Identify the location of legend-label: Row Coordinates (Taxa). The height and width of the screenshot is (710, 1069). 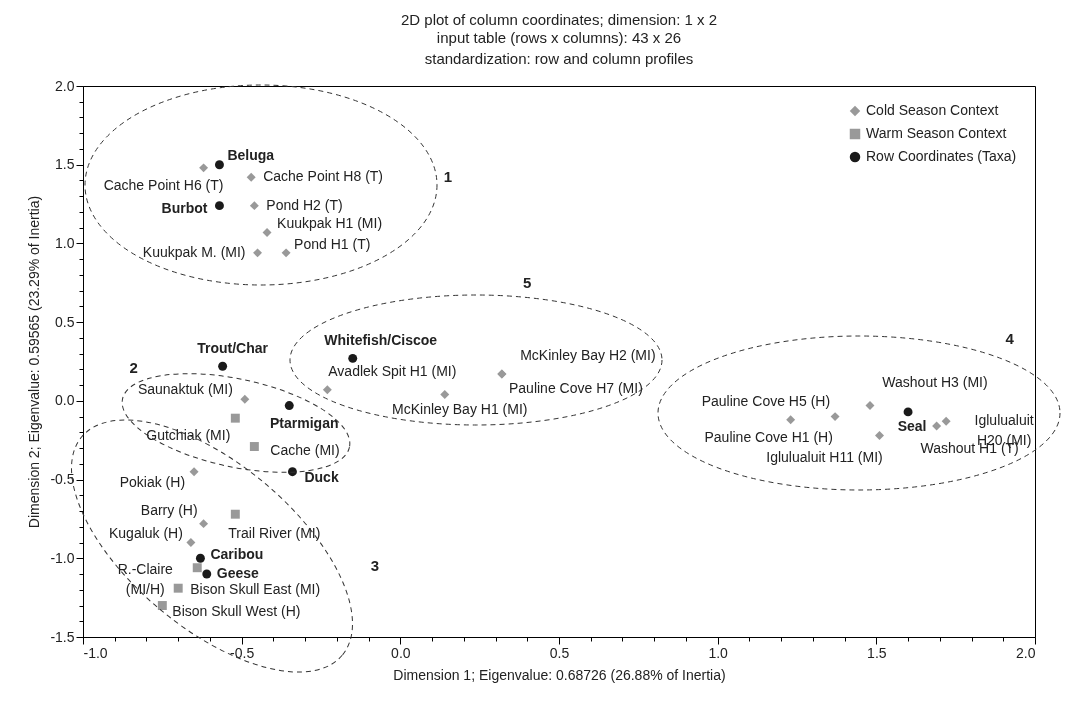
(941, 156).